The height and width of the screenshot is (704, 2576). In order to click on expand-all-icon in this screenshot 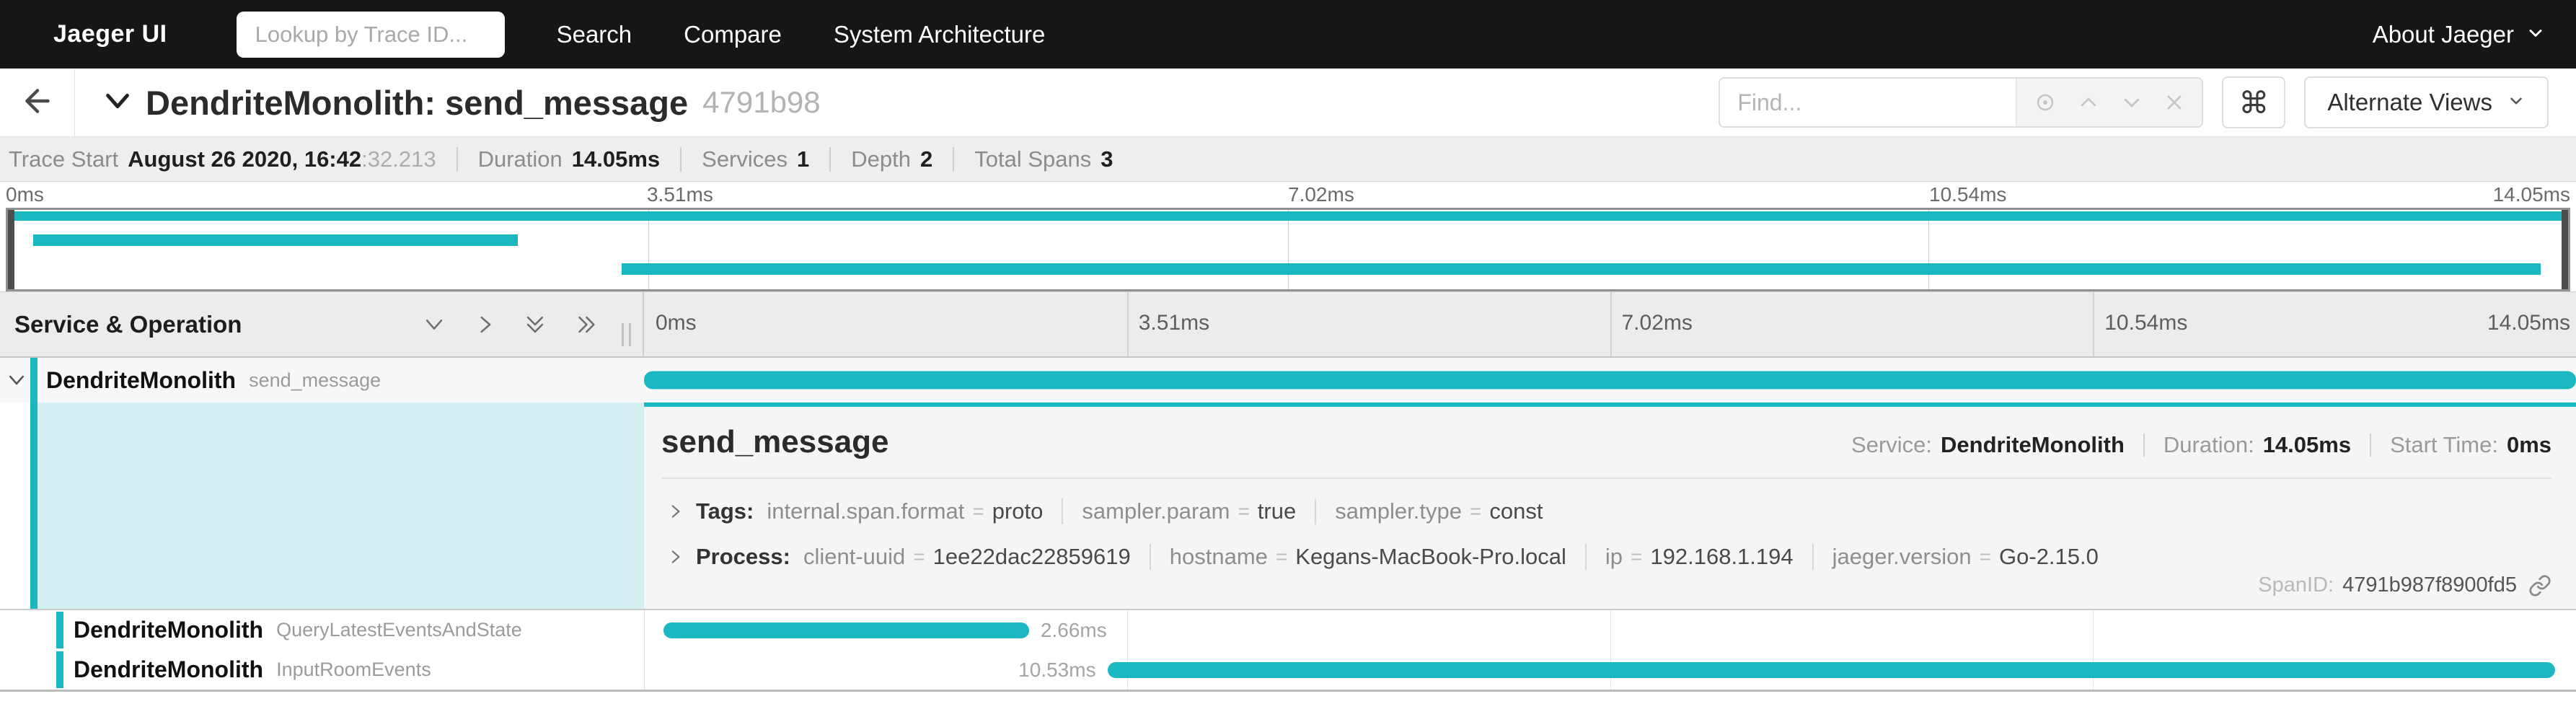, I will do `click(585, 325)`.